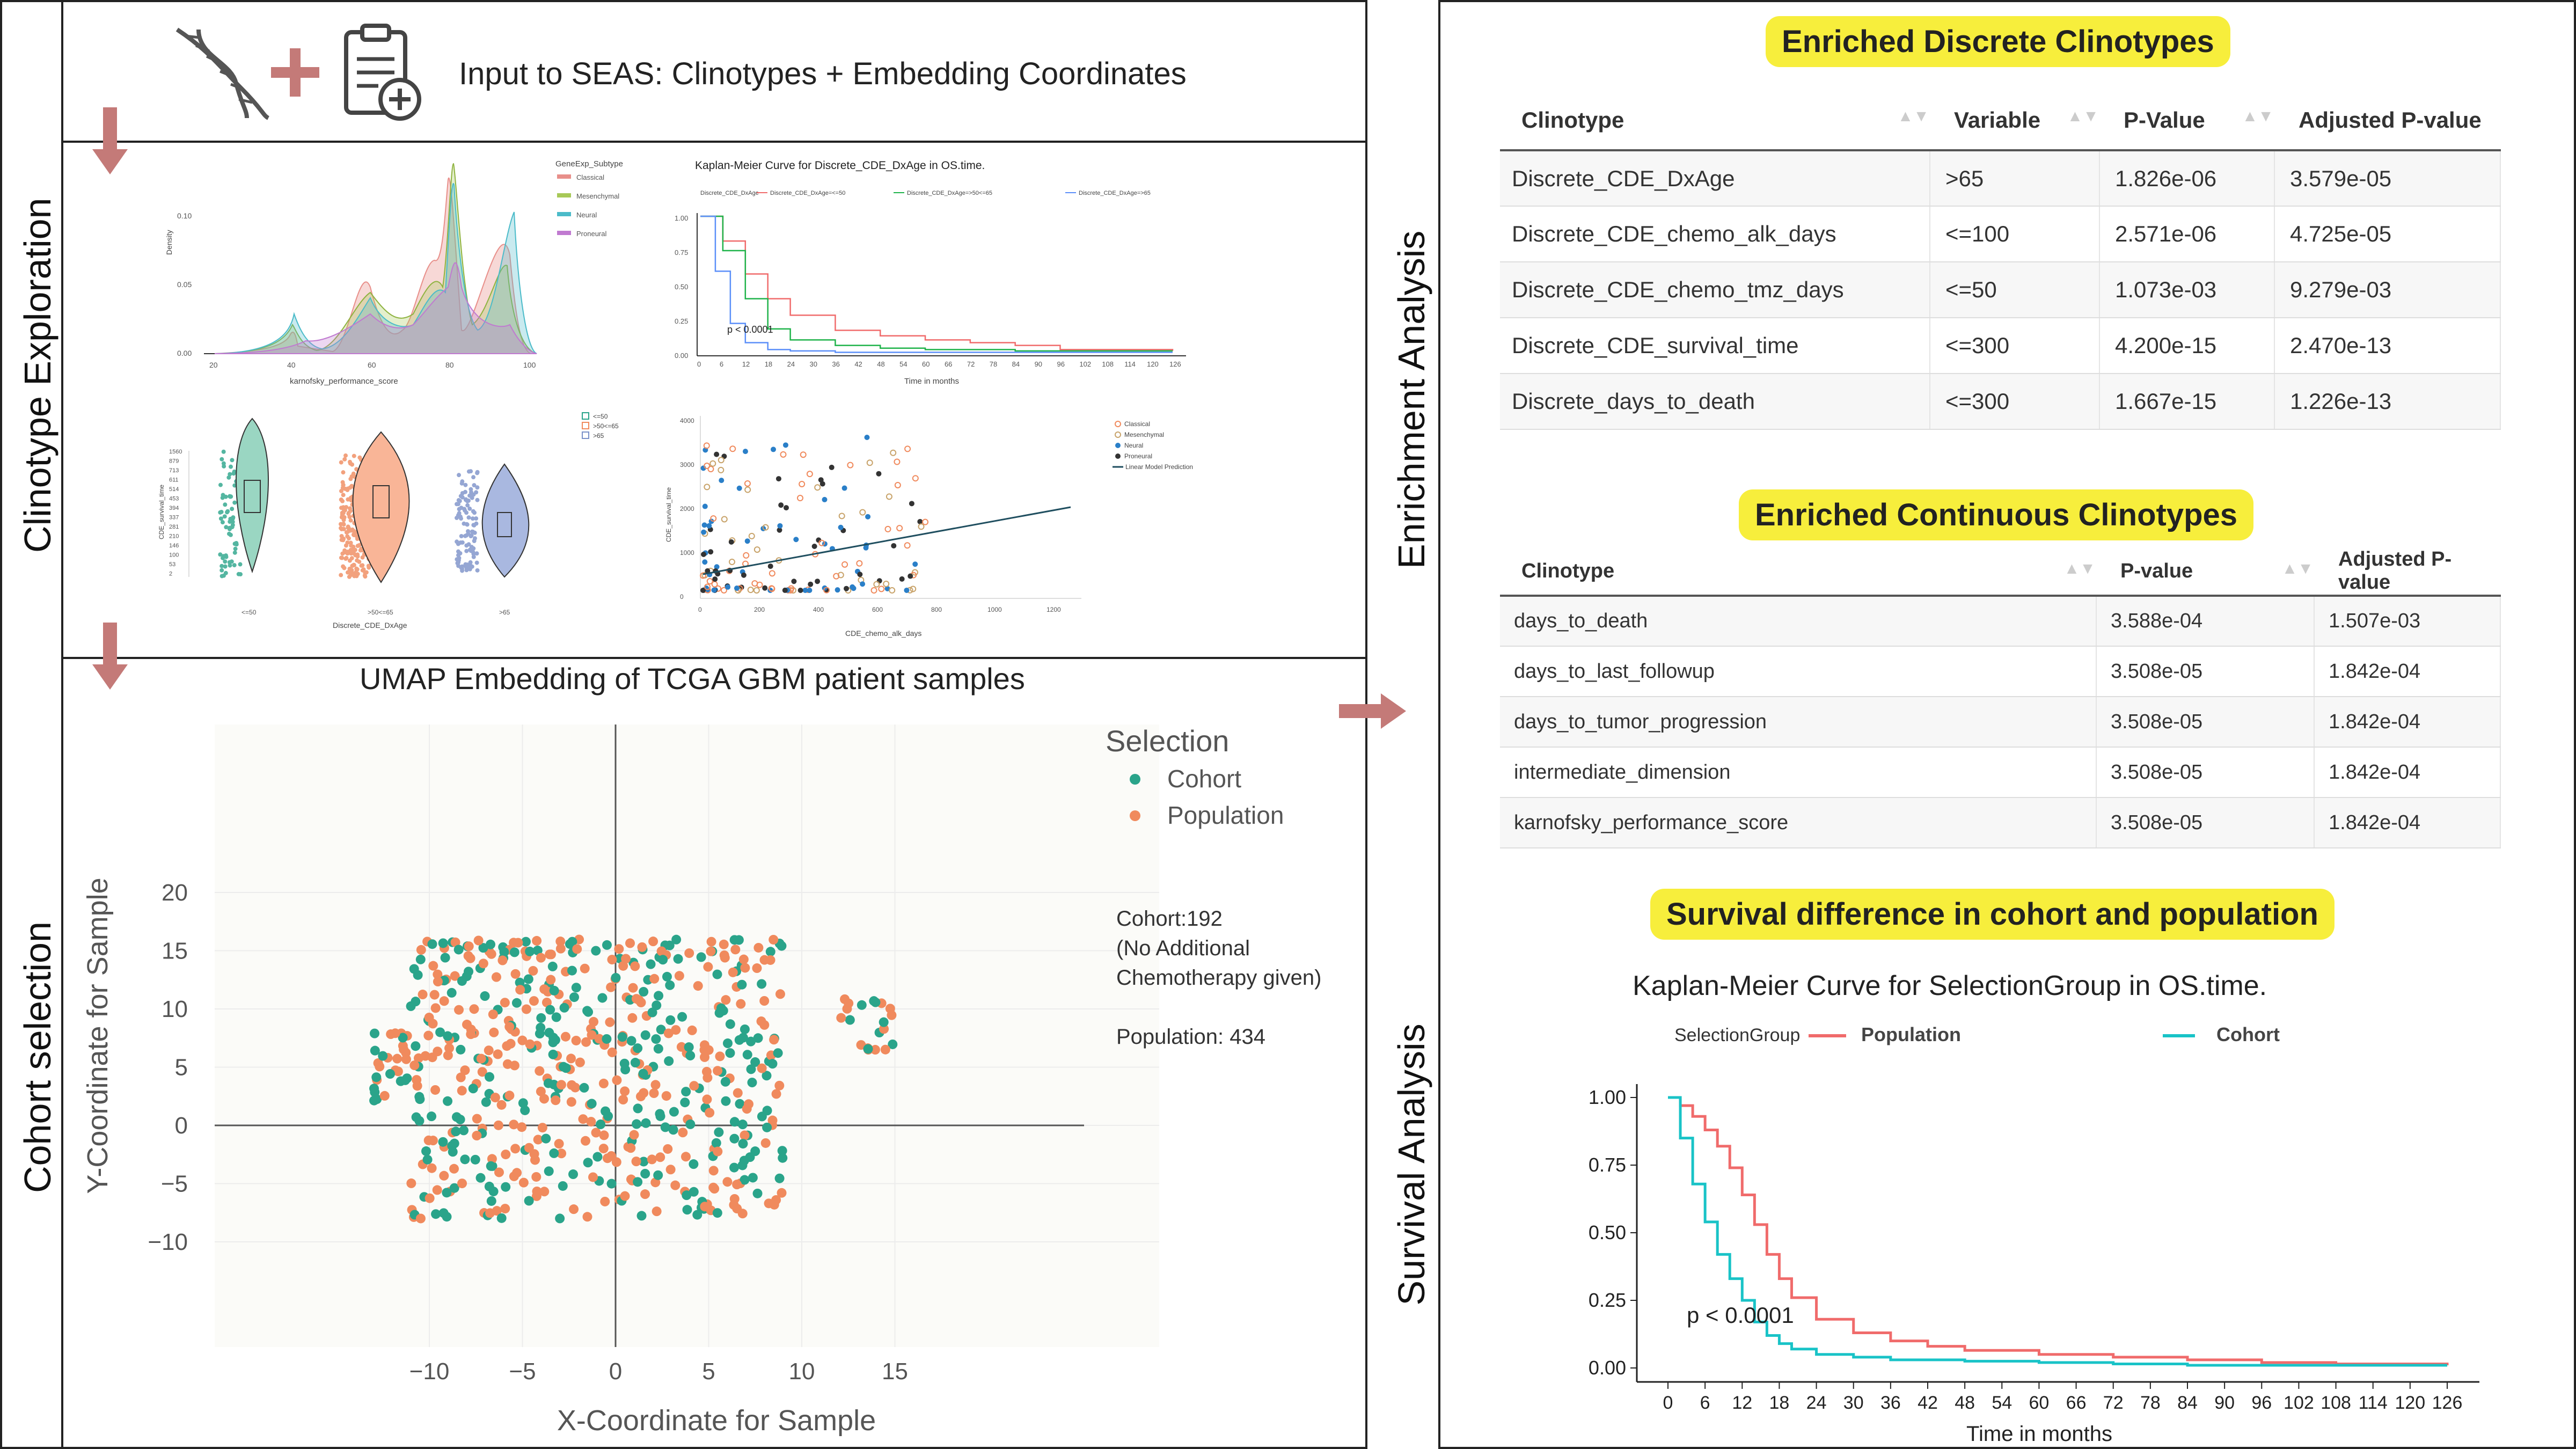 The height and width of the screenshot is (1449, 2576). What do you see at coordinates (175, 893) in the screenshot?
I see `umap-ytick: 20` at bounding box center [175, 893].